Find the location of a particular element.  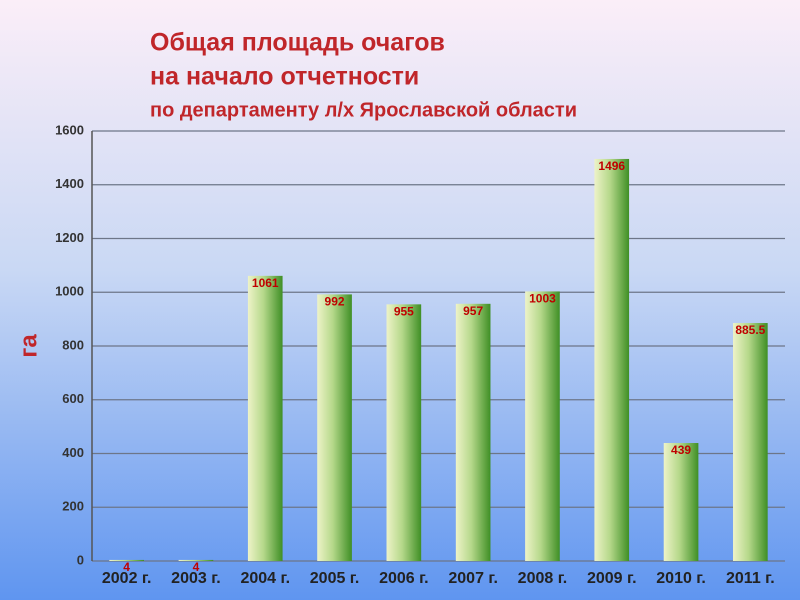

y-tick-label: 1200 is located at coordinates (69, 237).